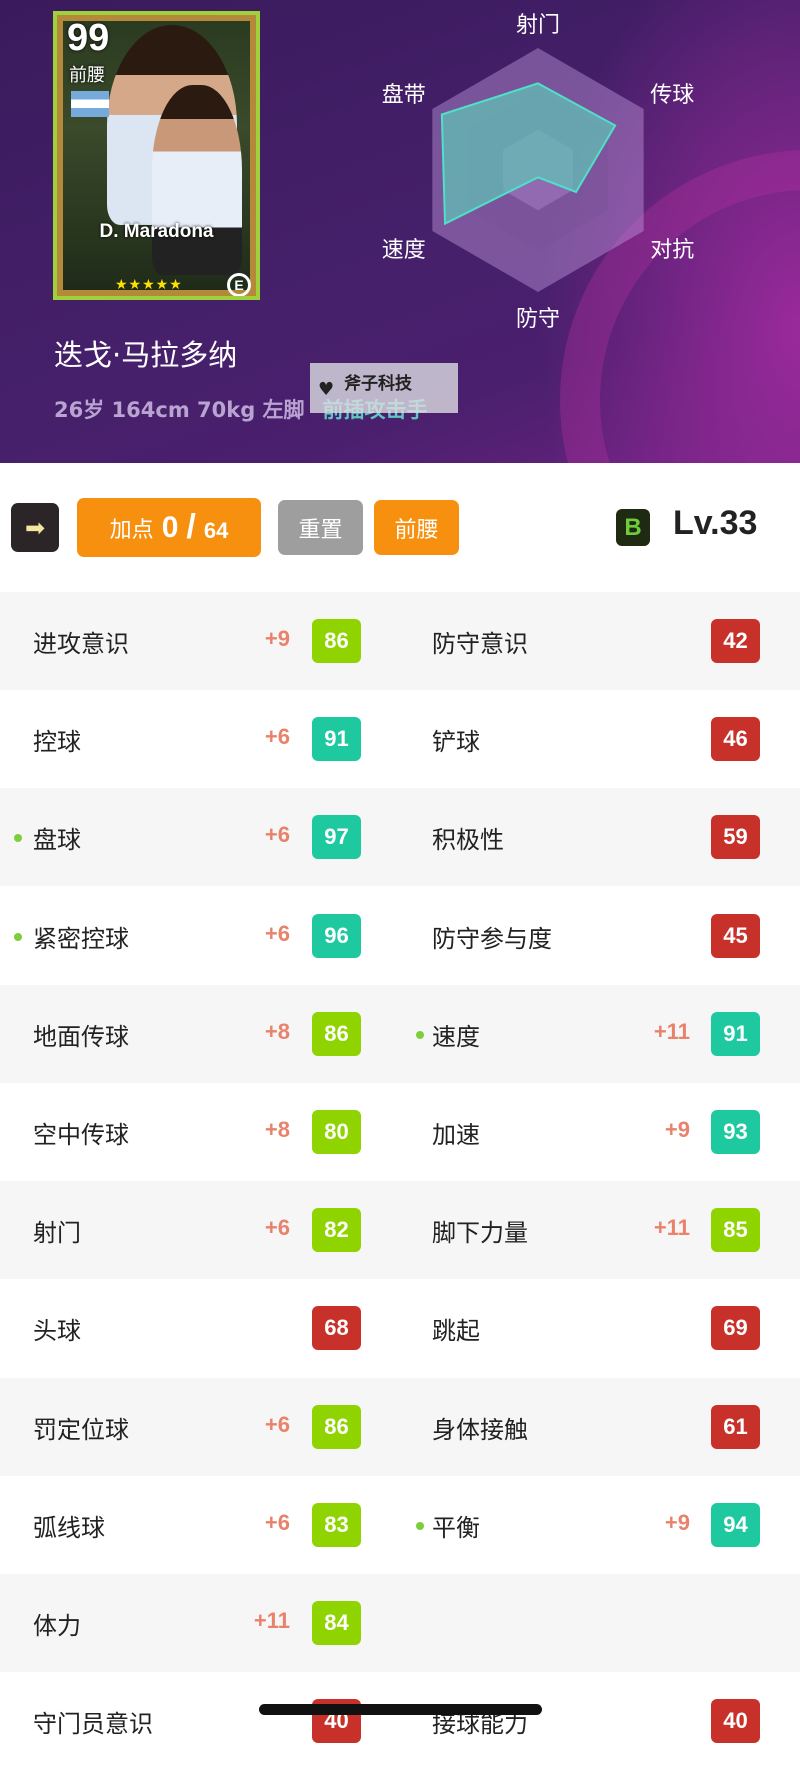 Image resolution: width=800 pixels, height=1770 pixels. Describe the element at coordinates (239, 284) in the screenshot. I see `efootball-logo-icon: E` at that location.